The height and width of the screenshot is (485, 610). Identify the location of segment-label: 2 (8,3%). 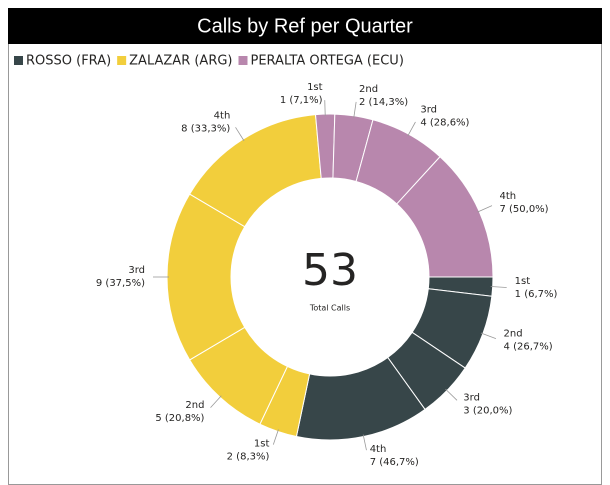
(248, 456).